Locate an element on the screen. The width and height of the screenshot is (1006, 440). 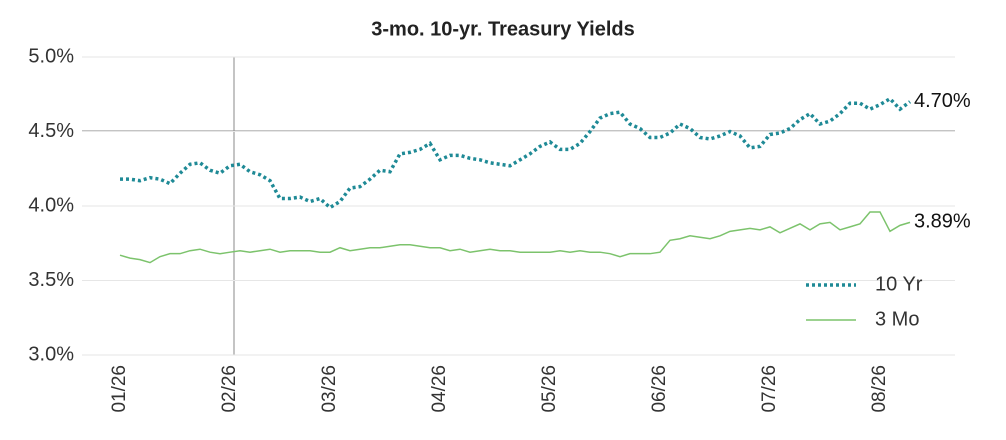
y-tick-label: 3.5% is located at coordinates (51, 280).